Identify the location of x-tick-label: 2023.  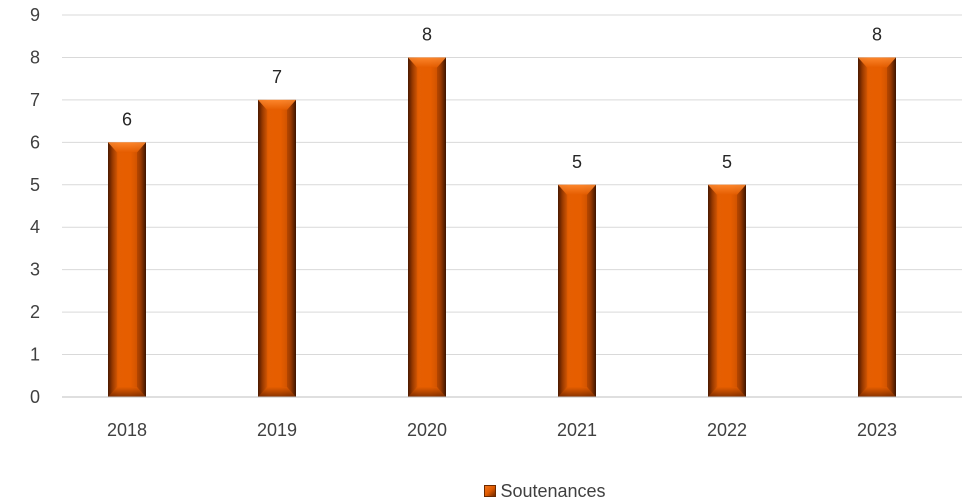
(877, 430).